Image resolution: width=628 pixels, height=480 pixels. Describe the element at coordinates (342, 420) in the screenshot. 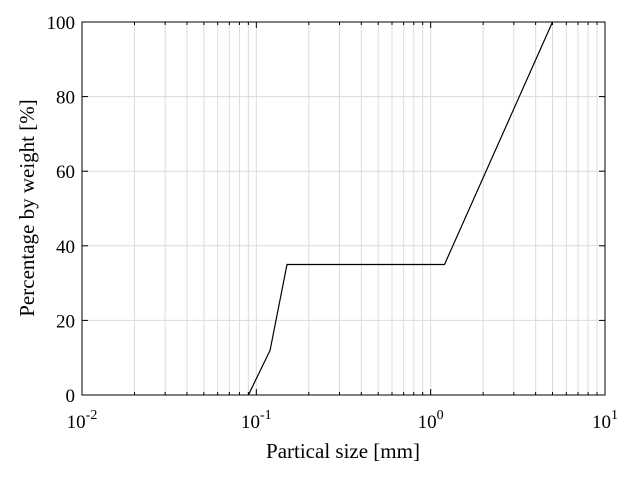

I see `x-tick-labels: 10⁻² 10⁻¹ 10⁰ 10¹` at that location.